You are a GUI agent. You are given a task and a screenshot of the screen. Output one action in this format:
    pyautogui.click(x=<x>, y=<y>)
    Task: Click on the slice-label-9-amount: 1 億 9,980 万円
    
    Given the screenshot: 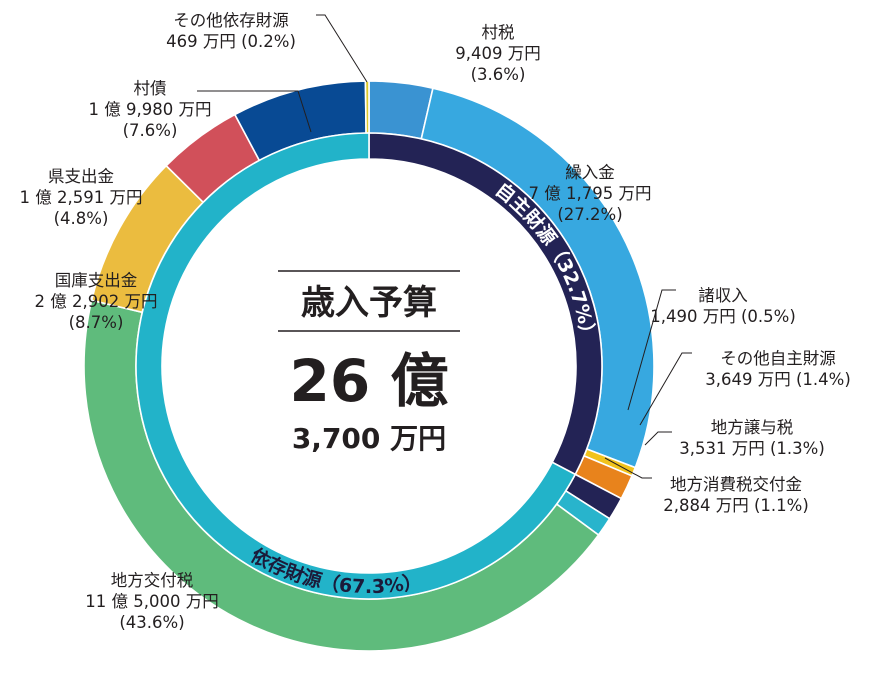 What is the action you would take?
    pyautogui.click(x=150, y=109)
    